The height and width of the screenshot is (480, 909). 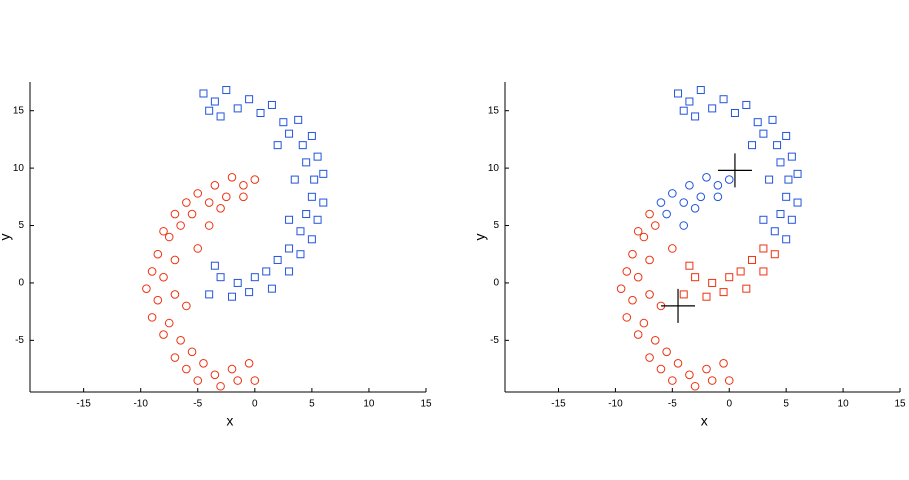 I want to click on x-tick-label: 15, so click(x=900, y=404).